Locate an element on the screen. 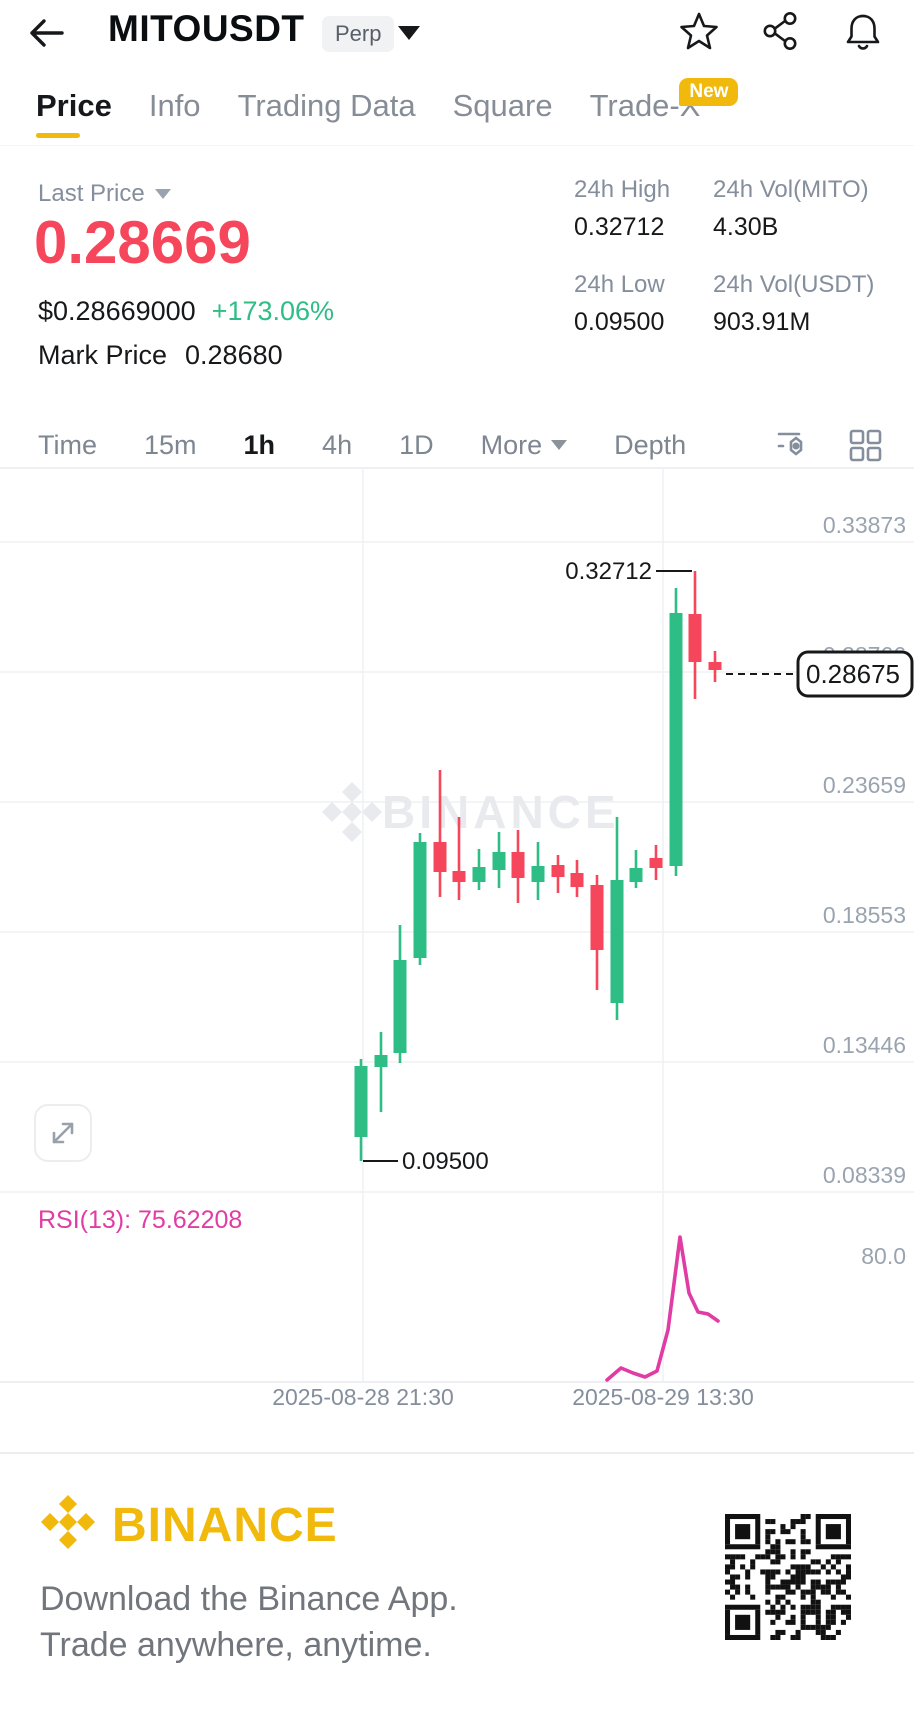 This screenshot has width=914, height=1711. interval-more: More is located at coordinates (524, 445).